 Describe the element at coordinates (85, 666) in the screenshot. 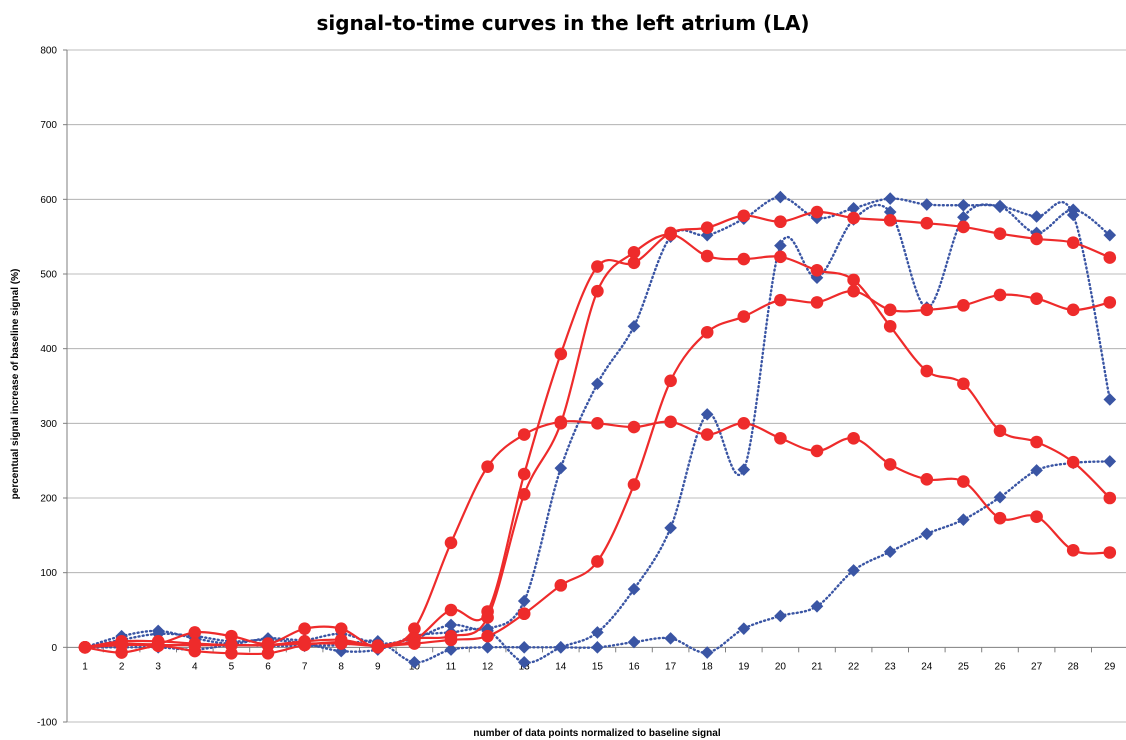

I see `x-tick-label: 1` at that location.